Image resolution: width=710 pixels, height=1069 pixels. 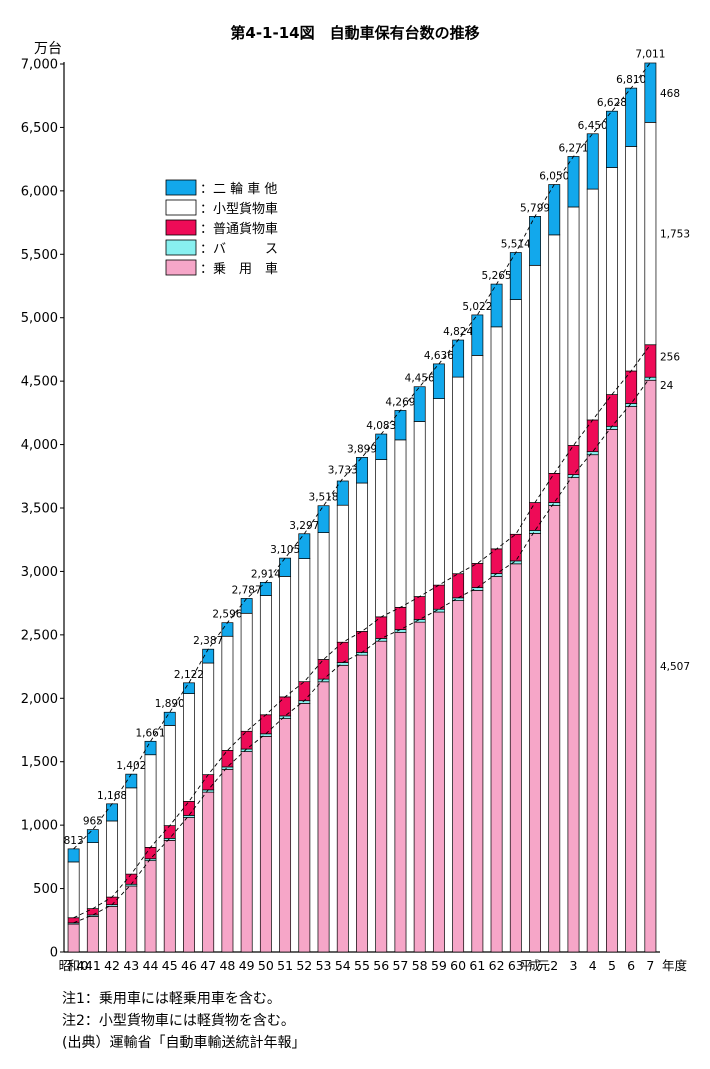 What do you see at coordinates (239, 249) in the screenshot?
I see `legend-label: ：バ ス` at bounding box center [239, 249].